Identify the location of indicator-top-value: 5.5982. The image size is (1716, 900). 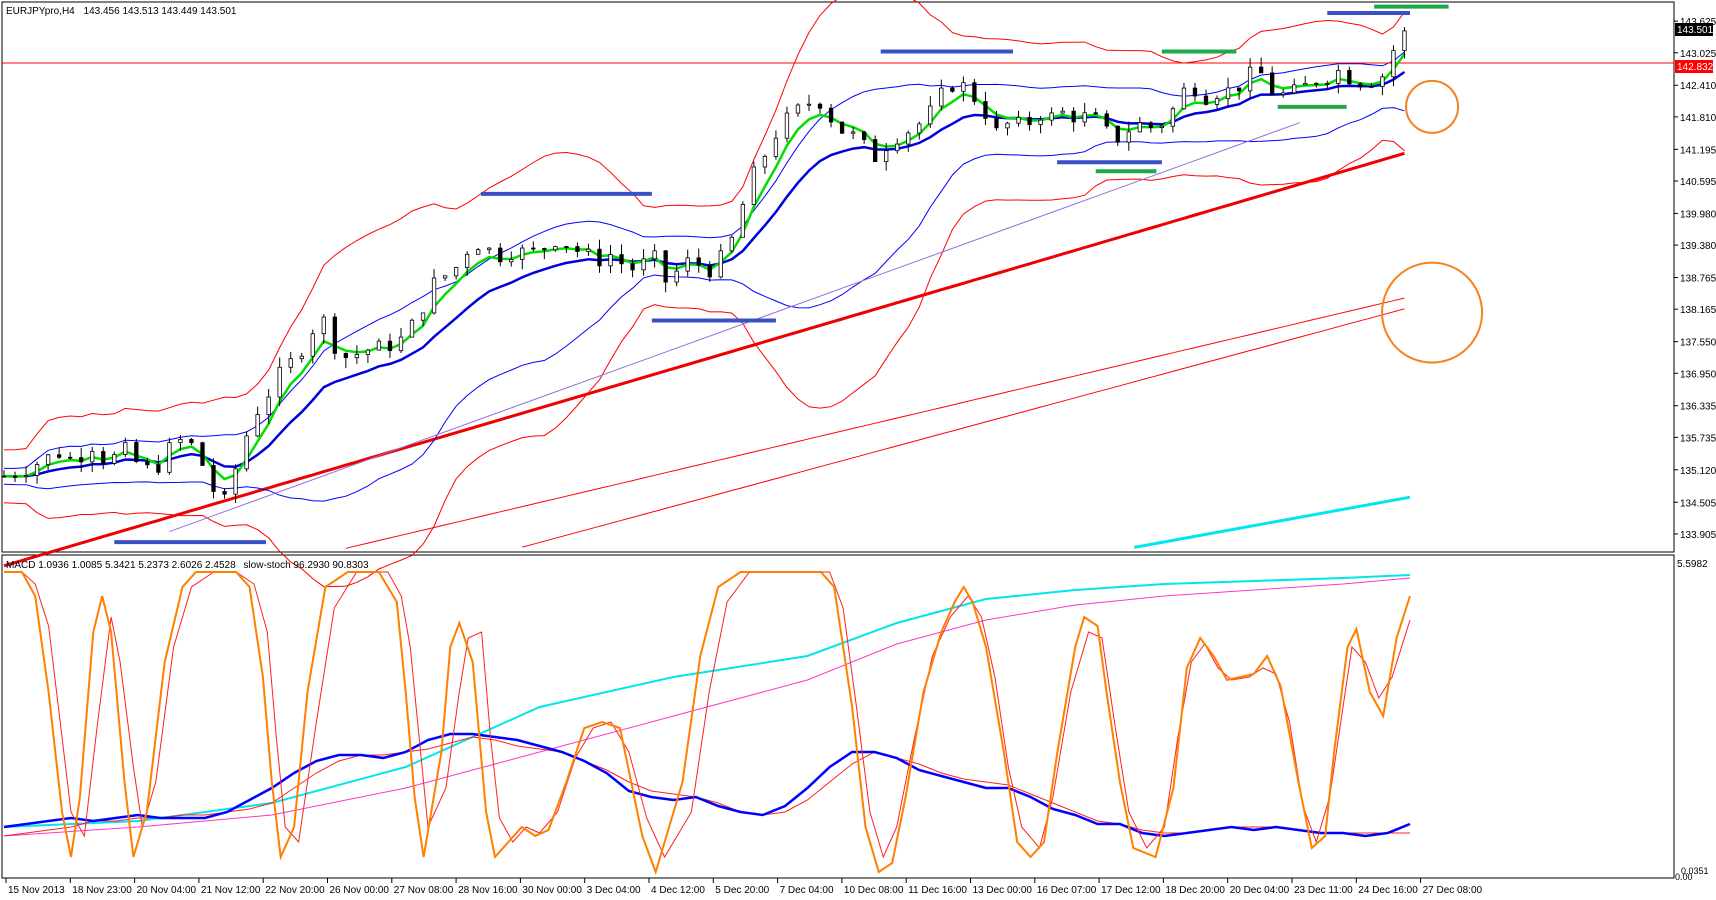
(1692, 564).